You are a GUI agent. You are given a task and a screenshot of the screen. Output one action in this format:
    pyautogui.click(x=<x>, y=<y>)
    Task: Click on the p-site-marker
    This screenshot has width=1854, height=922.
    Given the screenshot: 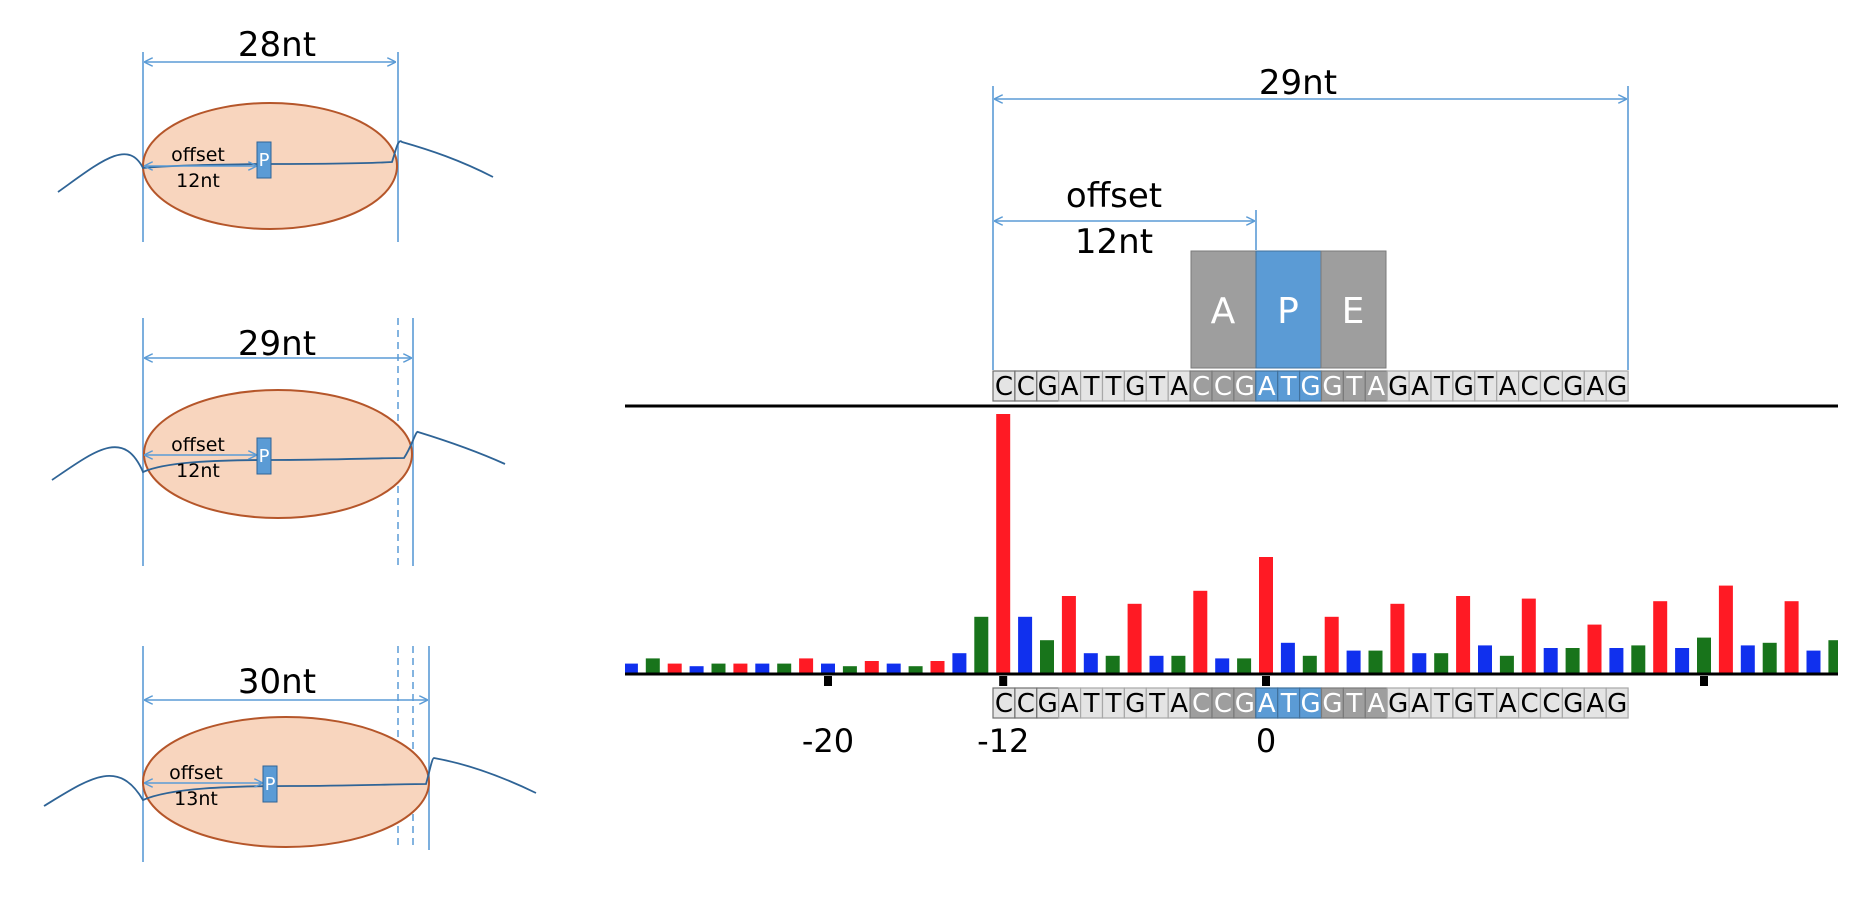 What is the action you would take?
    pyautogui.click(x=264, y=456)
    